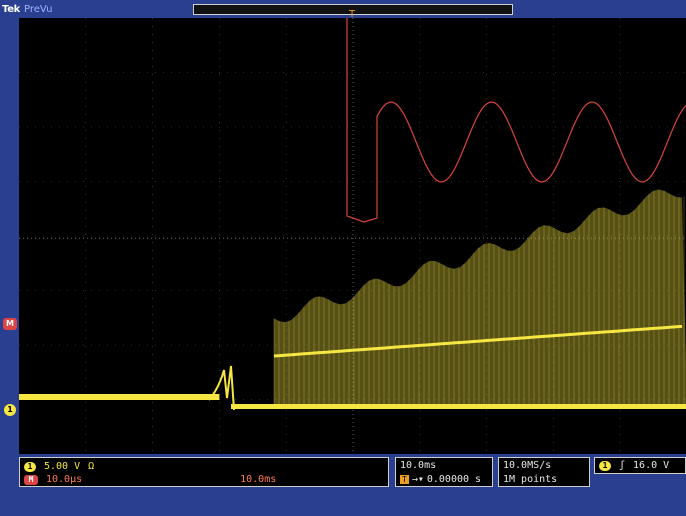  Describe the element at coordinates (204, 472) in the screenshot. I see `channel-readout-panel: 1 5.00 V Ω M 10.0µs 10.0ms` at that location.